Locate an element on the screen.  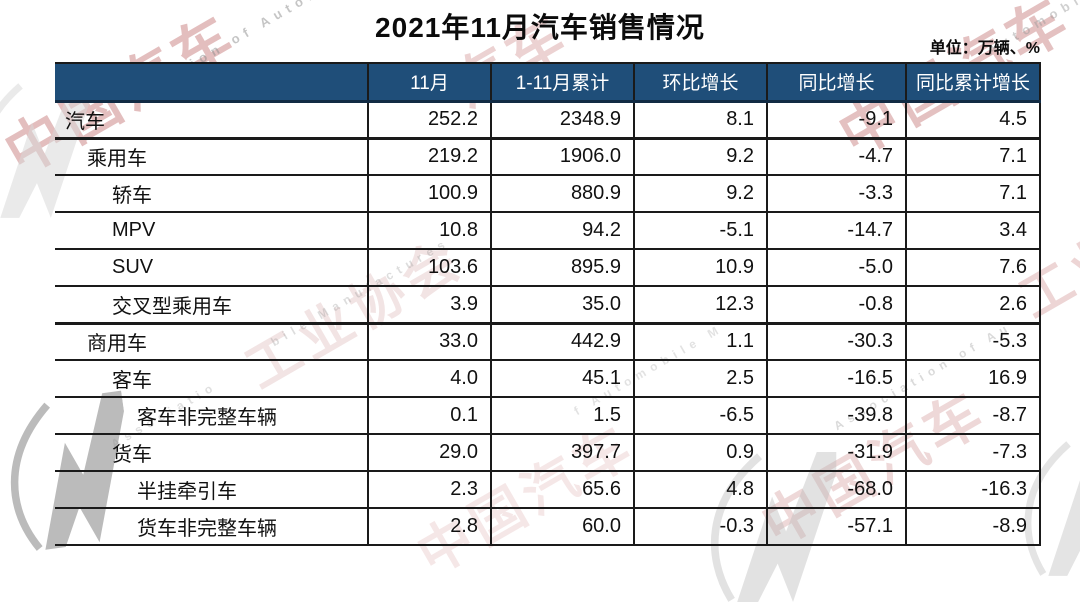
value-cell: 219.2 is located at coordinates (429, 156).